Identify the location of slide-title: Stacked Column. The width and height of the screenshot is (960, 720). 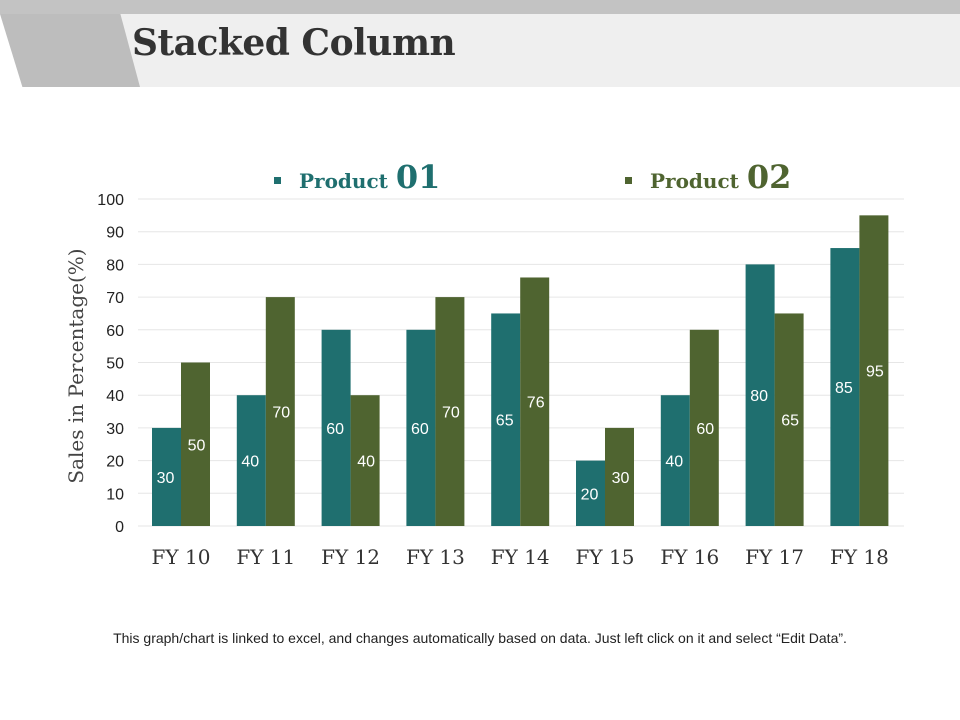
(294, 43).